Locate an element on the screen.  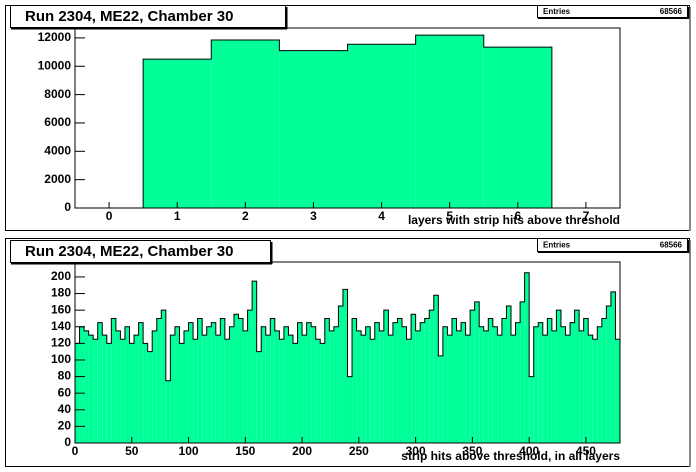
y-tick-label: 8000 is located at coordinates (57, 94).